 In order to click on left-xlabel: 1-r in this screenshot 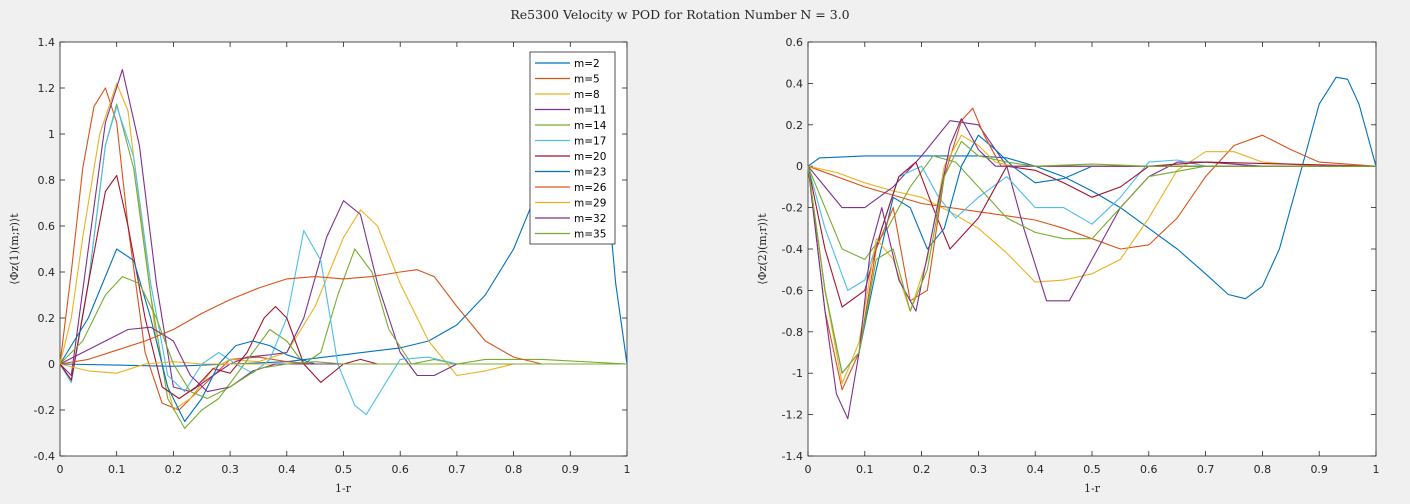, I will do `click(343, 488)`.